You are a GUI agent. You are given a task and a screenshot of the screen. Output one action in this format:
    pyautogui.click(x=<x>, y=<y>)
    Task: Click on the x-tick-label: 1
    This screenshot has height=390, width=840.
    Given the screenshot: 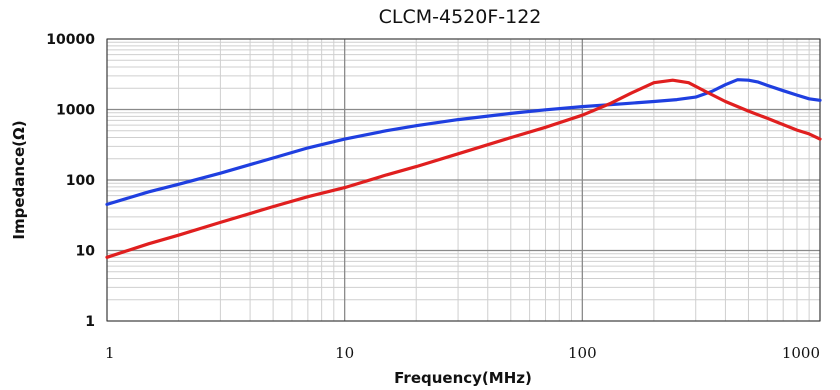 What is the action you would take?
    pyautogui.click(x=110, y=353)
    